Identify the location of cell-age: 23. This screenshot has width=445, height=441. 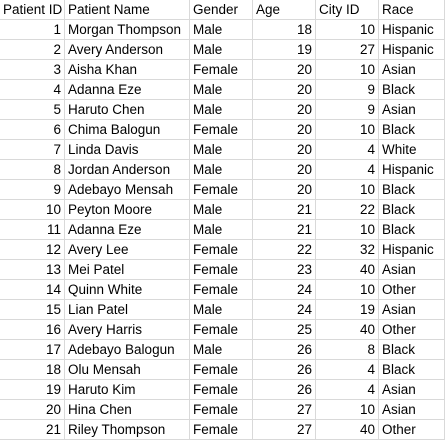
(284, 270).